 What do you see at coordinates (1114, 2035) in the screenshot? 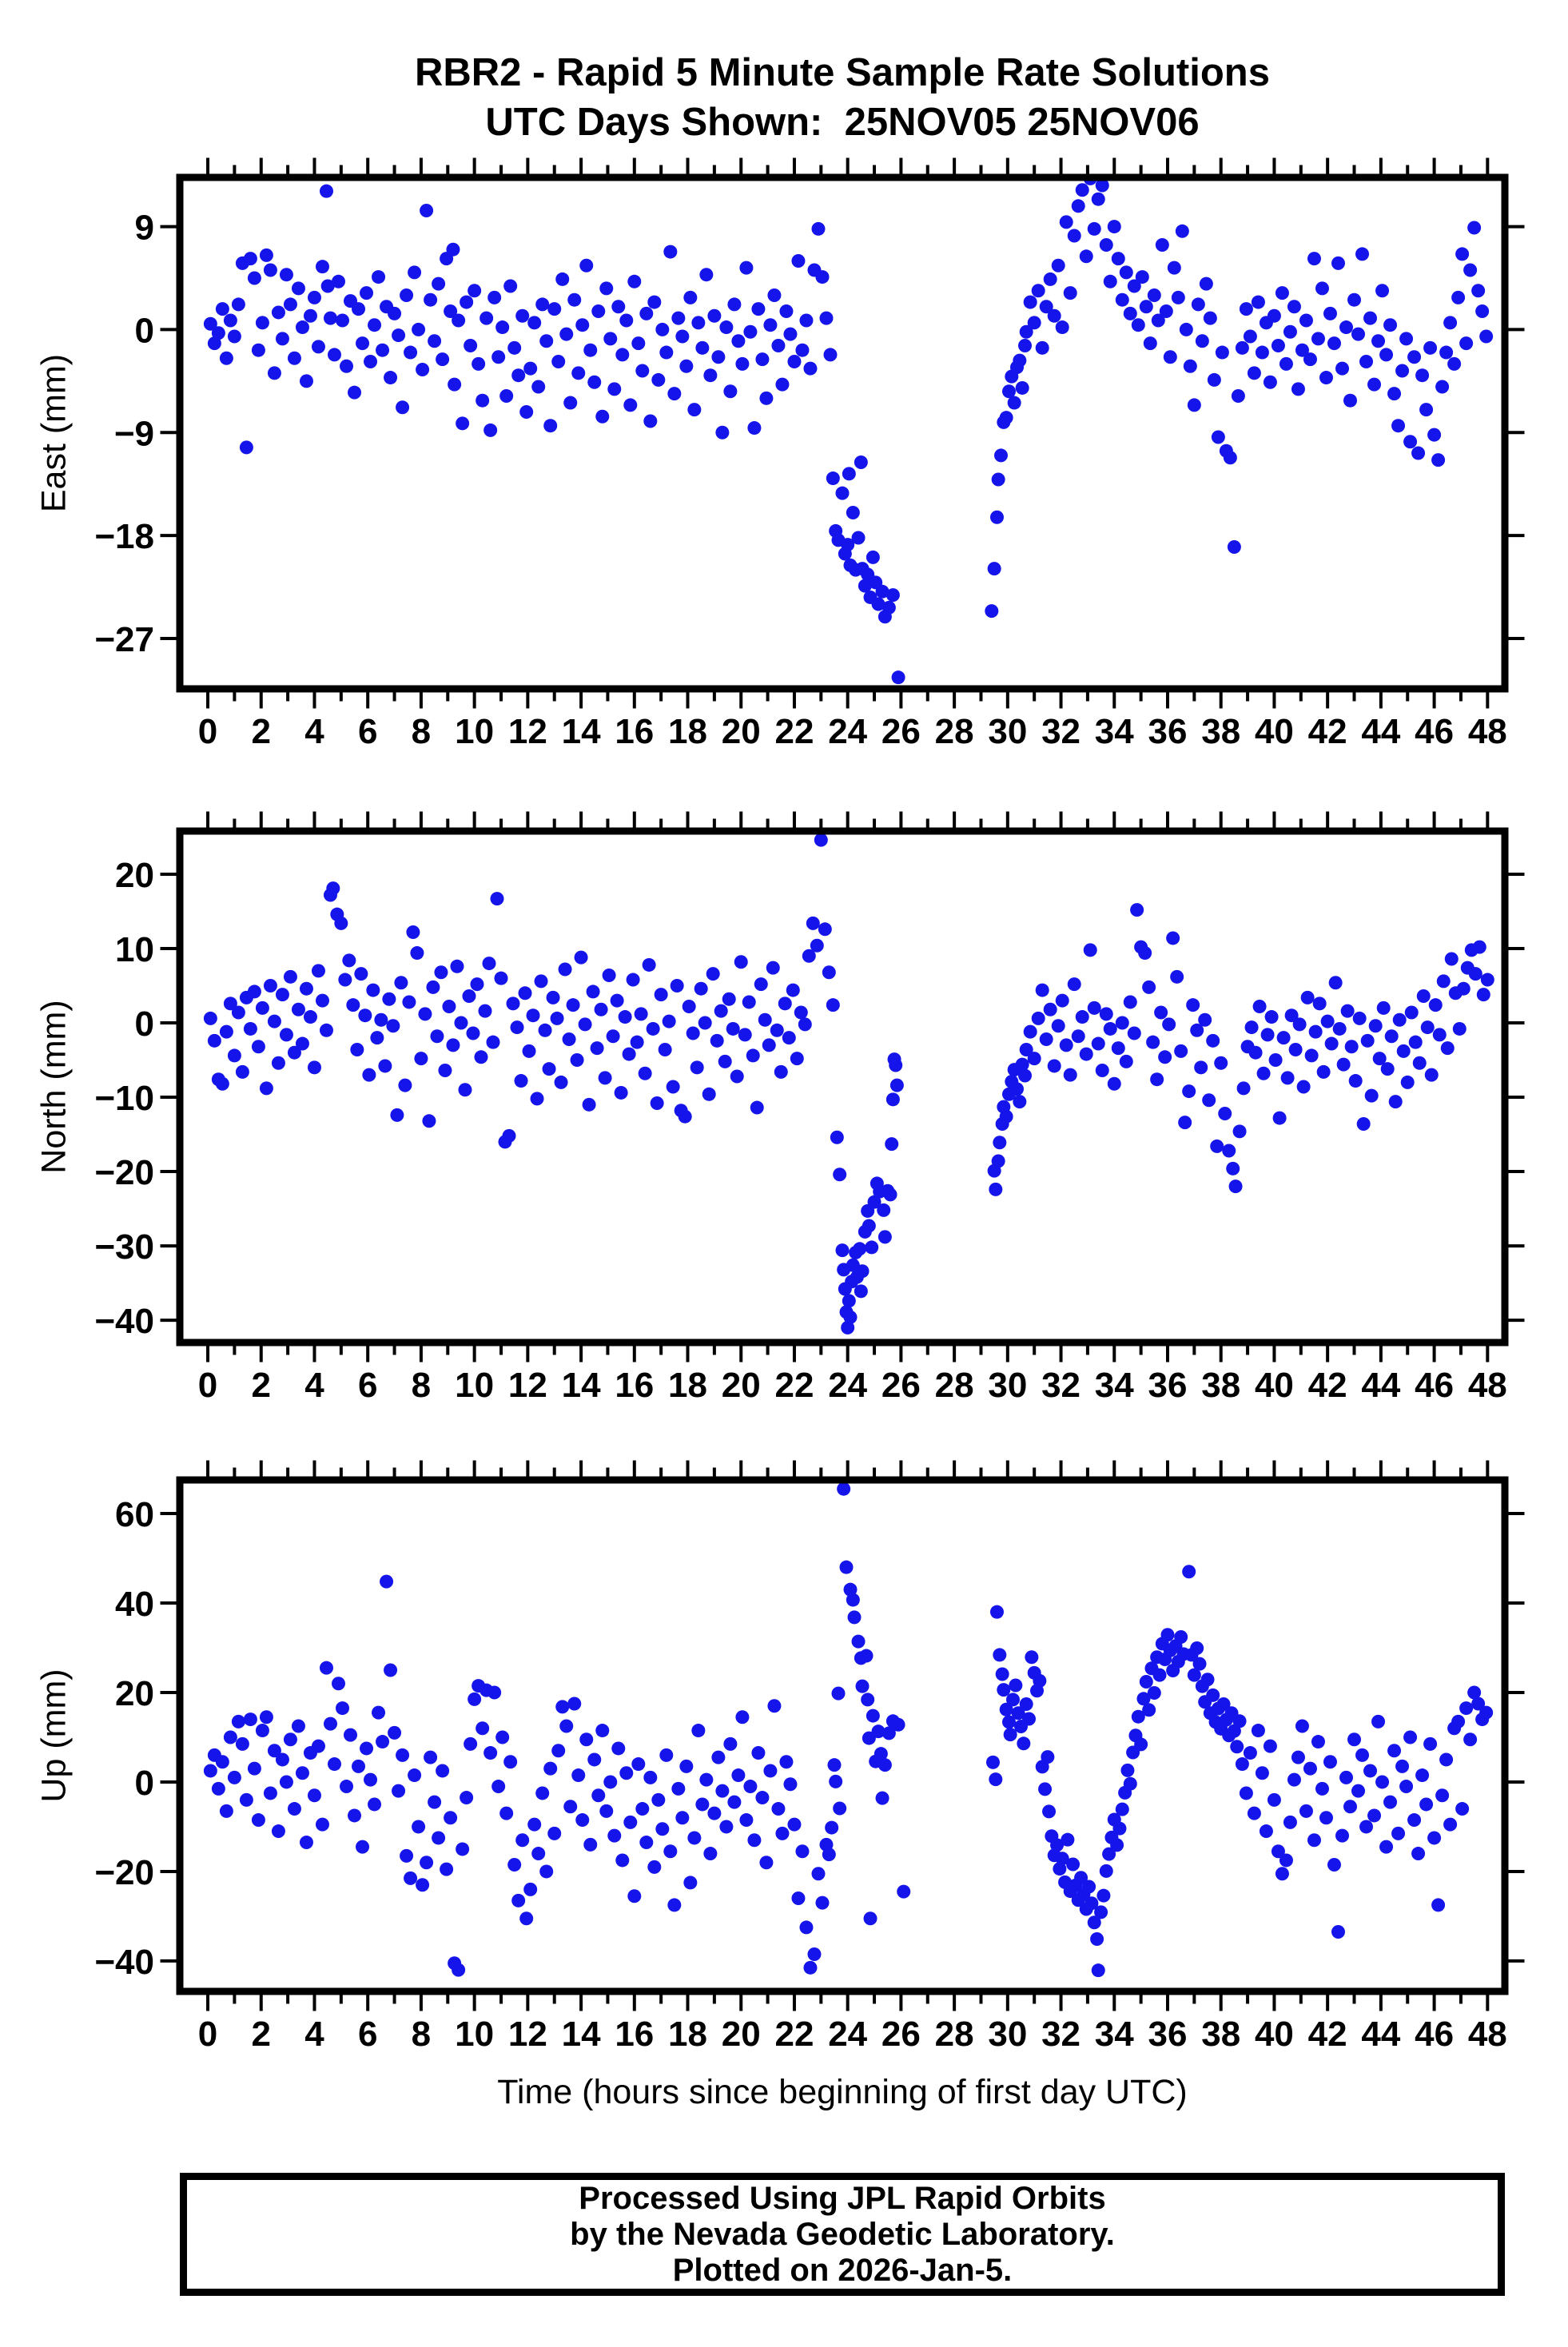
I see `x-tick-label: 34` at bounding box center [1114, 2035].